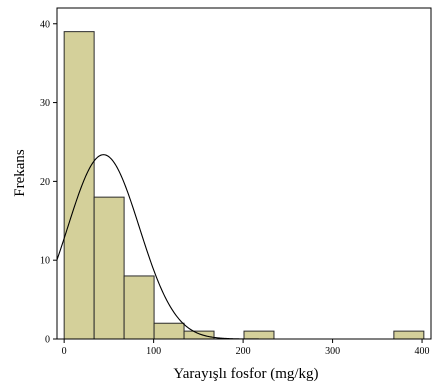  I want to click on x-tick-label-0: 0, so click(64, 351).